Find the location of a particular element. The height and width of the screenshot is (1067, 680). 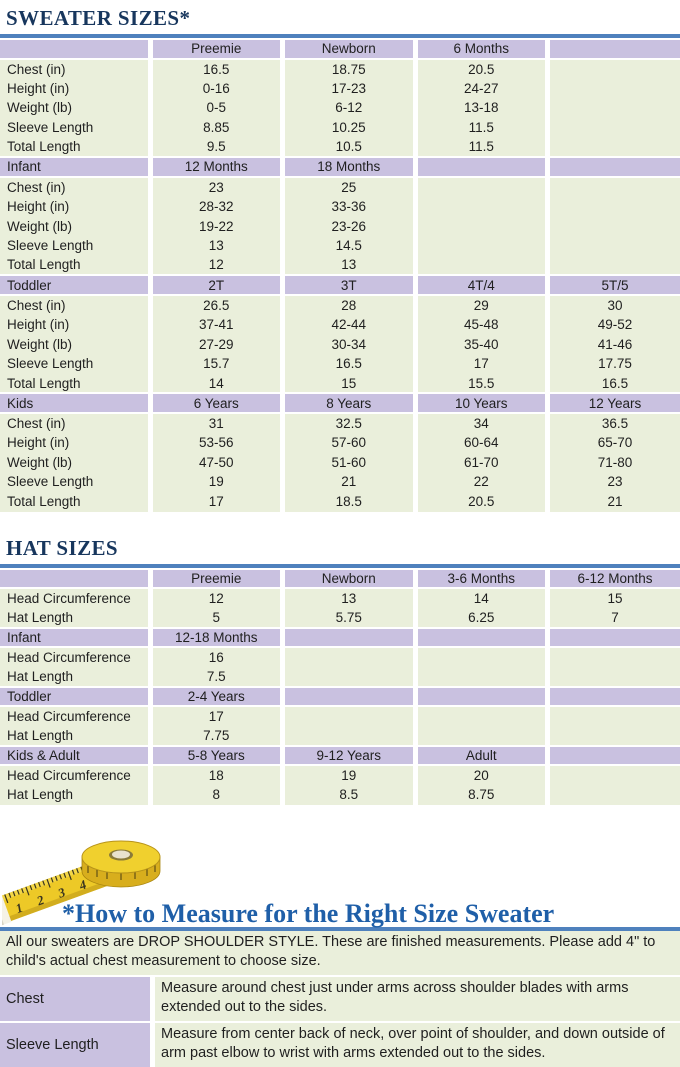

size-column-header-cell: 9-12 Years is located at coordinates (349, 756).